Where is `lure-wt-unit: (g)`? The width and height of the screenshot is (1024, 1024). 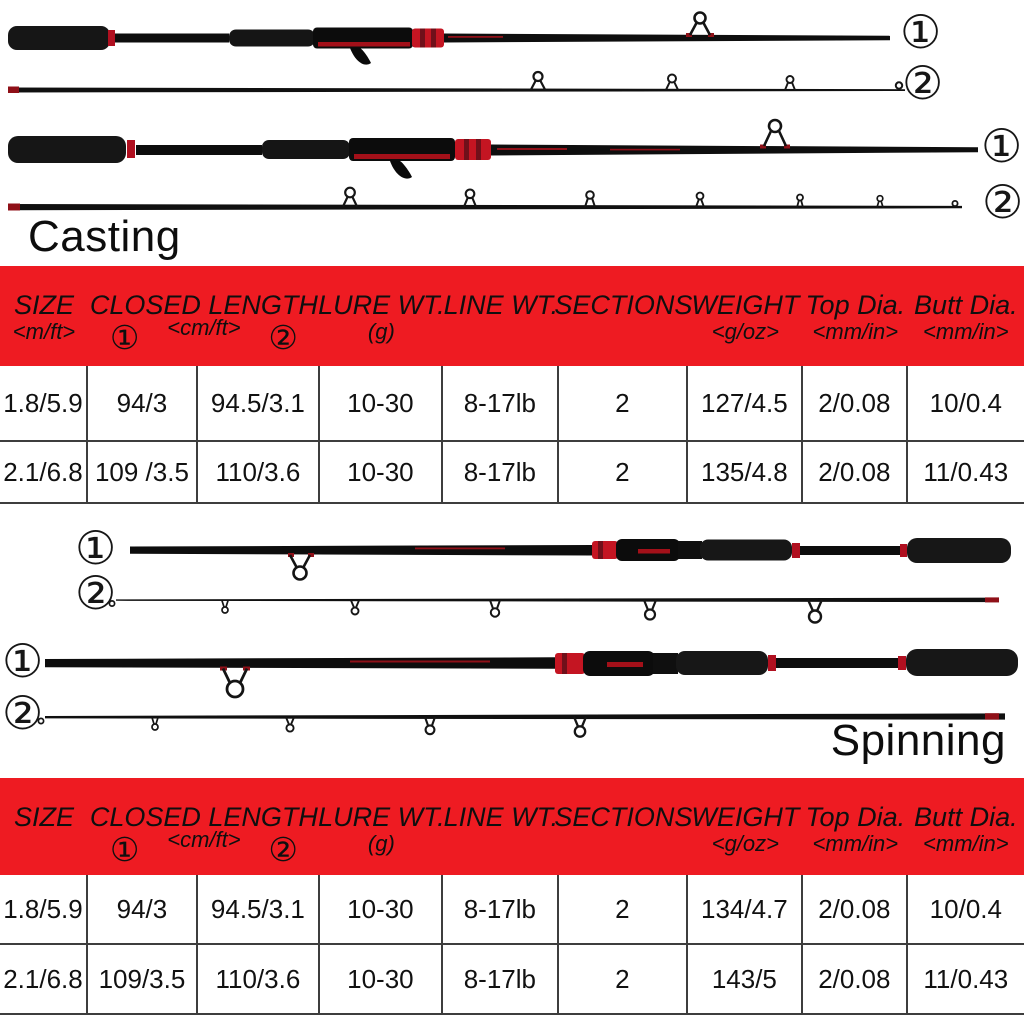 lure-wt-unit: (g) is located at coordinates (381, 332).